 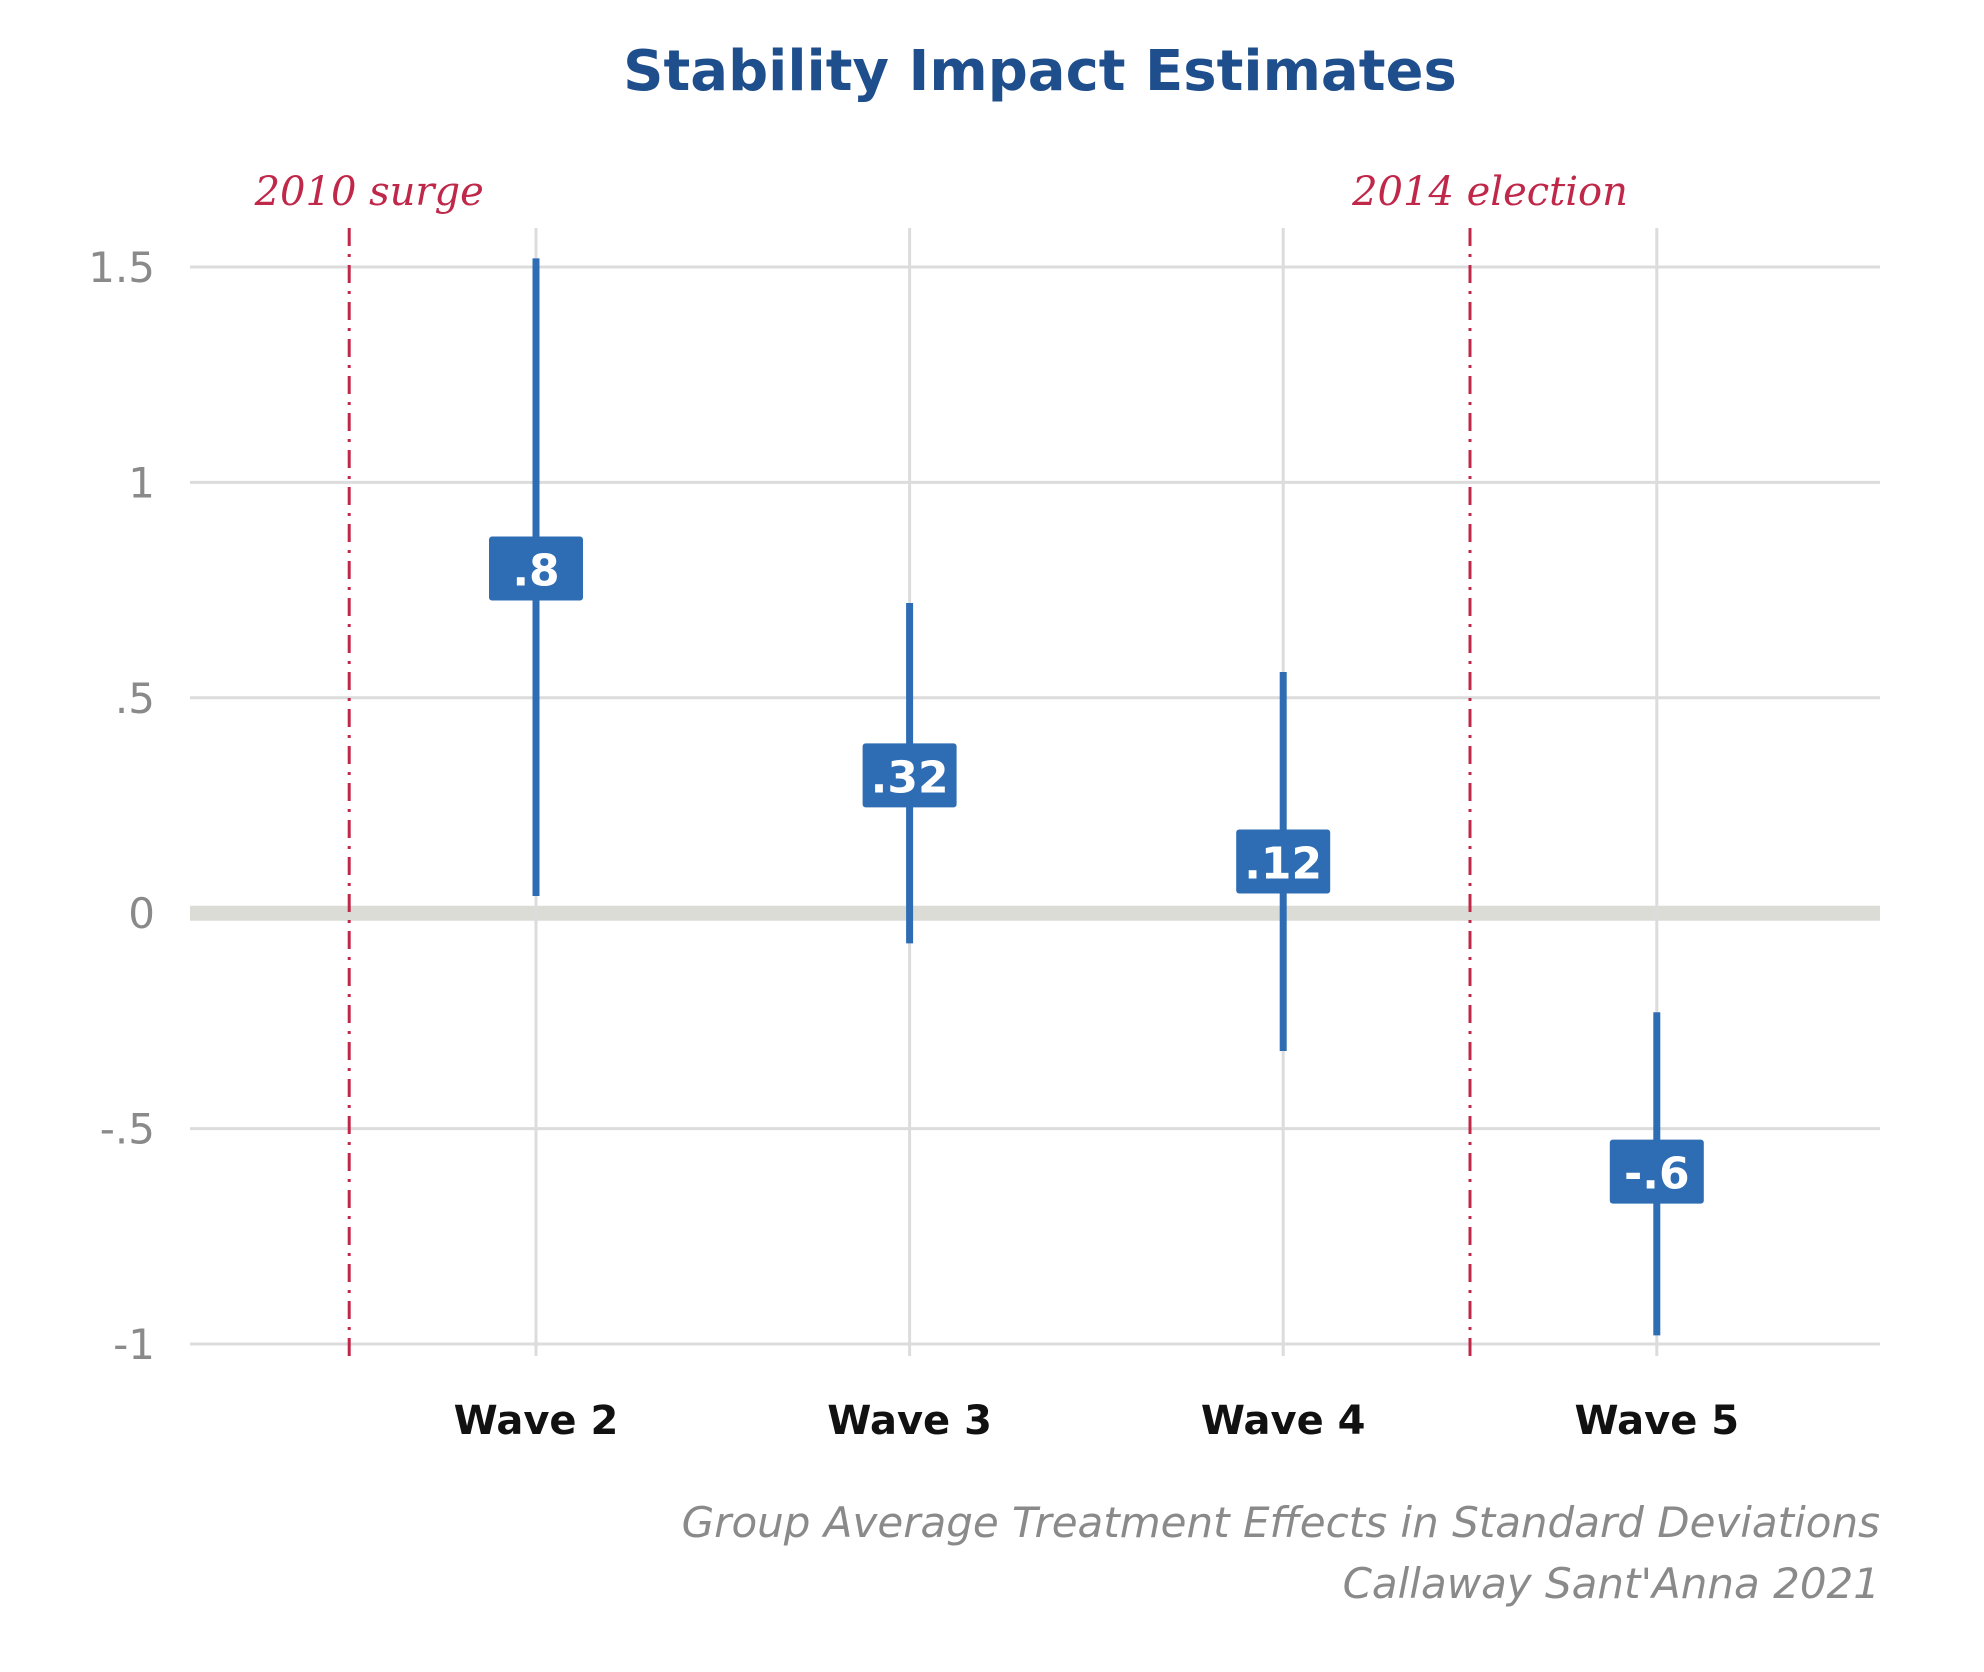 I want to click on estimate-label: .32, so click(x=910, y=777).